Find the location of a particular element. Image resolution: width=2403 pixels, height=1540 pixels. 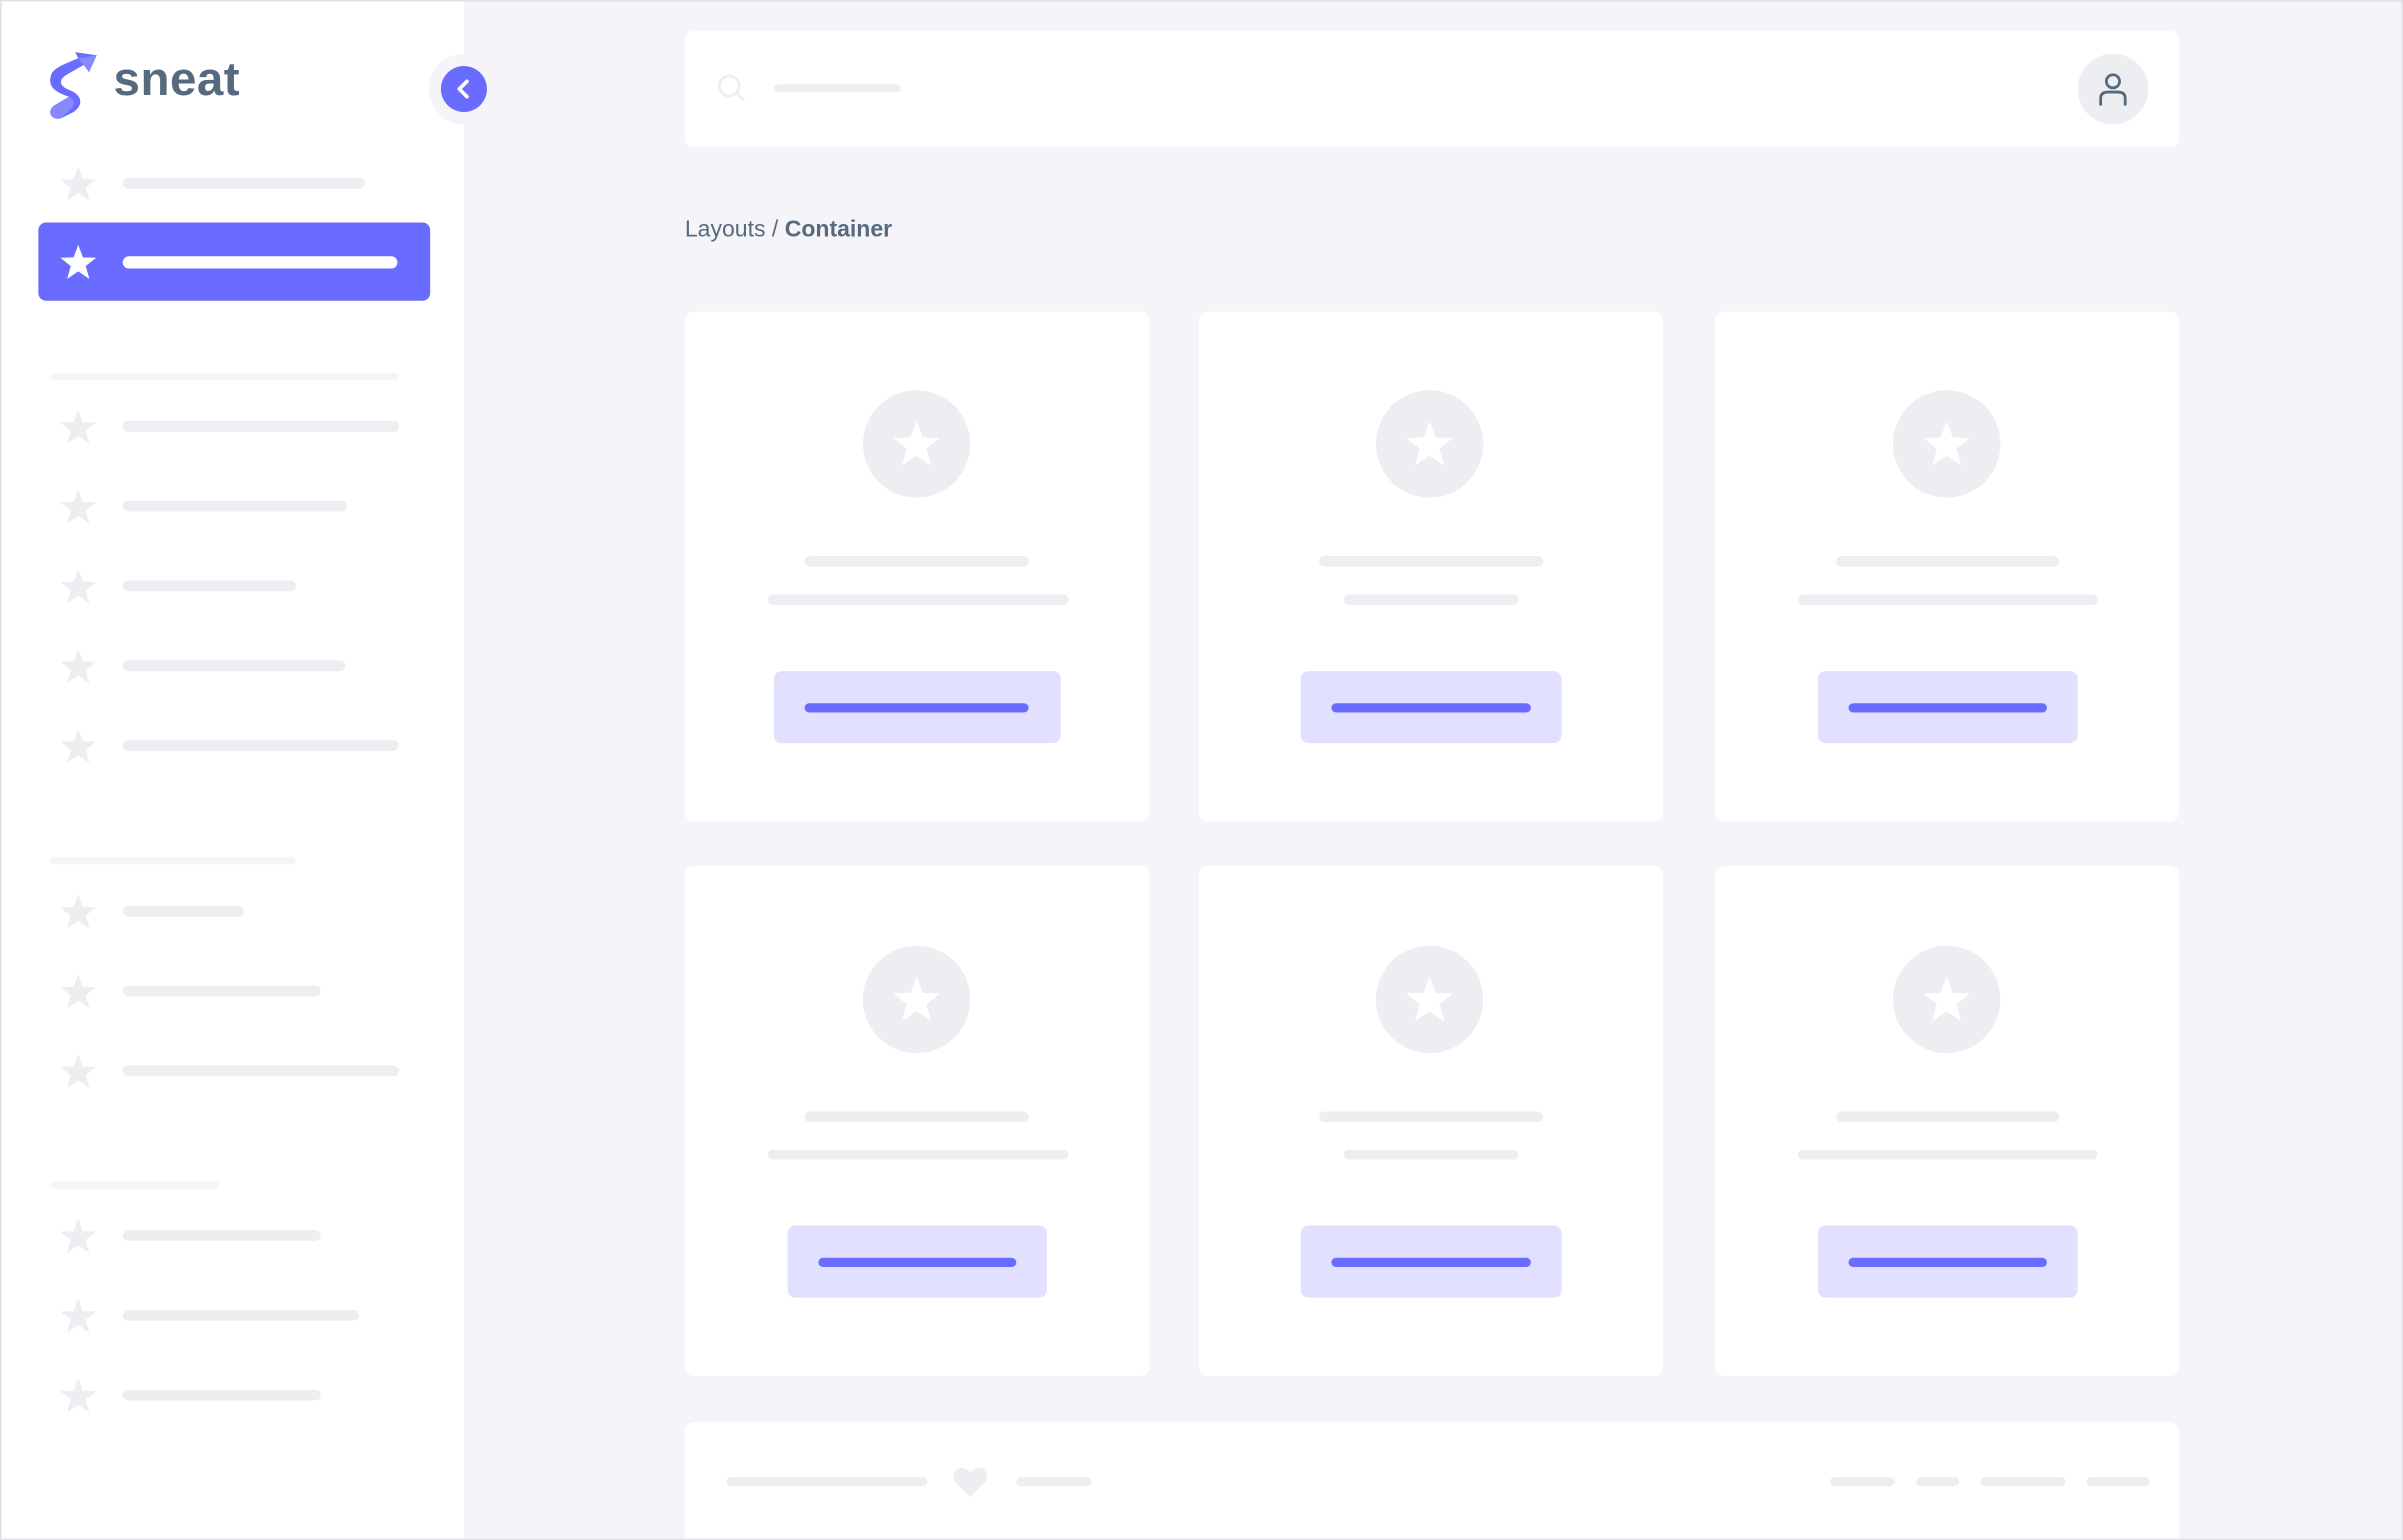

search-input is located at coordinates (837, 88).